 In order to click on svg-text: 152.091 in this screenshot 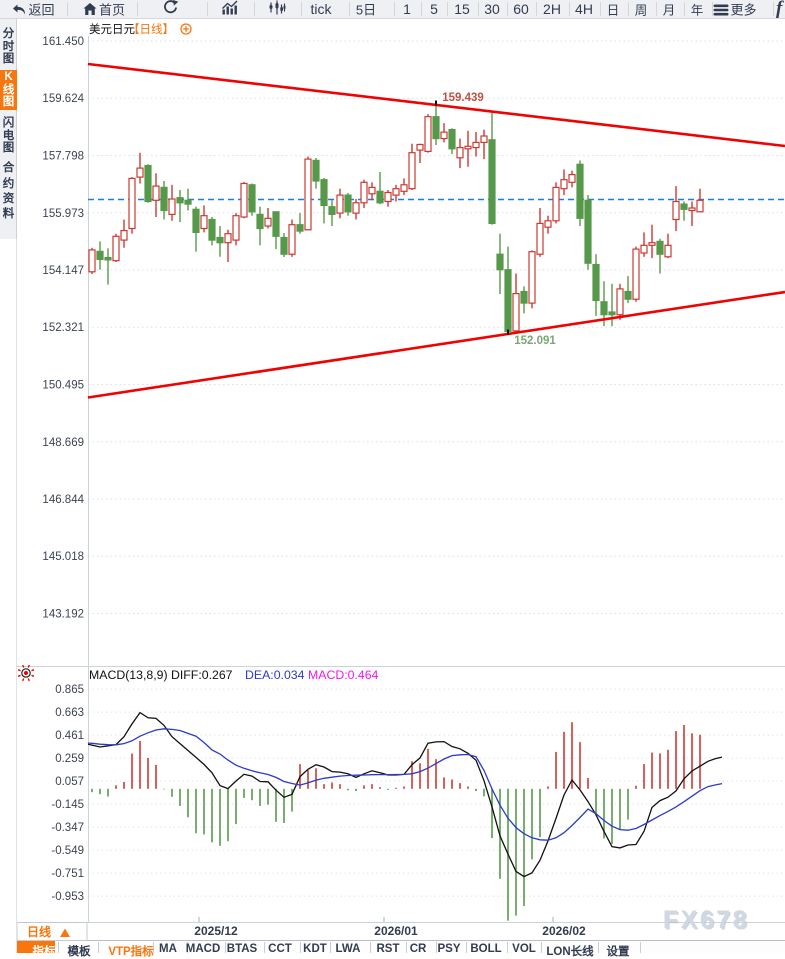, I will do `click(535, 341)`.